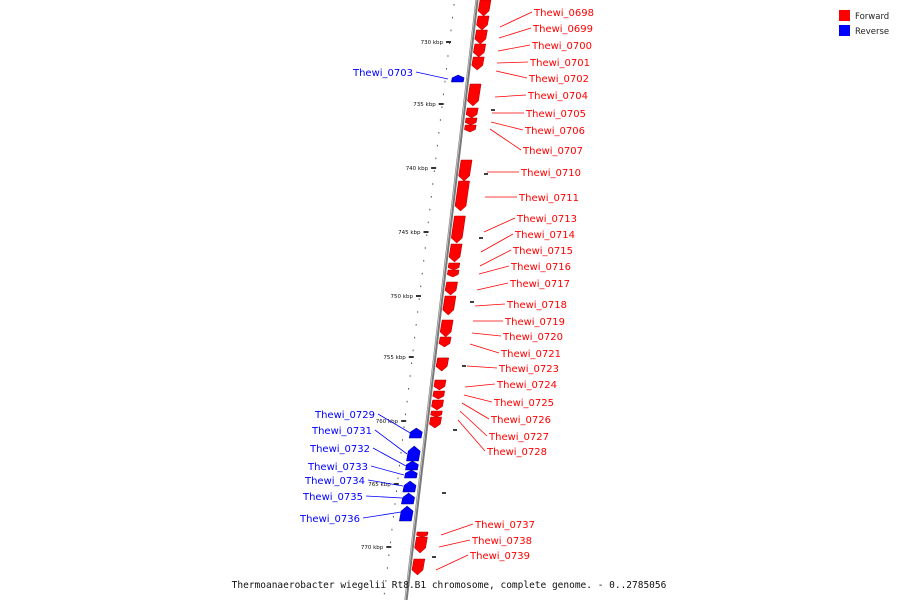 This screenshot has height=600, width=900. I want to click on kbp-tick-label: 750 kbp, so click(402, 297).